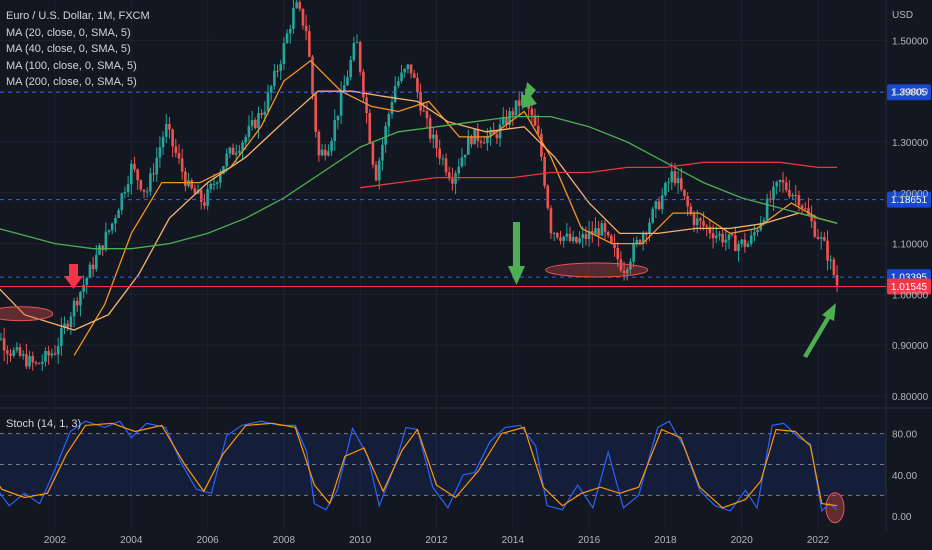  What do you see at coordinates (902, 15) in the screenshot?
I see `price-axis-unit: USD` at bounding box center [902, 15].